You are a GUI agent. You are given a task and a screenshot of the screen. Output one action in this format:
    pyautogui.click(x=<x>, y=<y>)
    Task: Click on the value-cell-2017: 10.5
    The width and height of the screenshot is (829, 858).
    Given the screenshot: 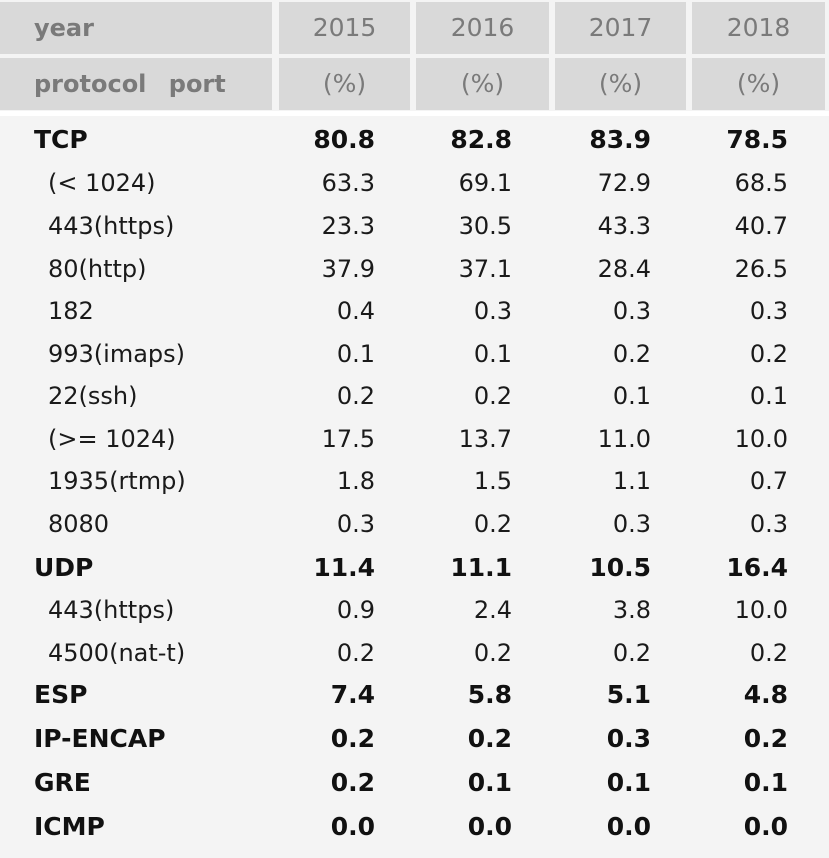 What is the action you would take?
    pyautogui.click(x=620, y=567)
    